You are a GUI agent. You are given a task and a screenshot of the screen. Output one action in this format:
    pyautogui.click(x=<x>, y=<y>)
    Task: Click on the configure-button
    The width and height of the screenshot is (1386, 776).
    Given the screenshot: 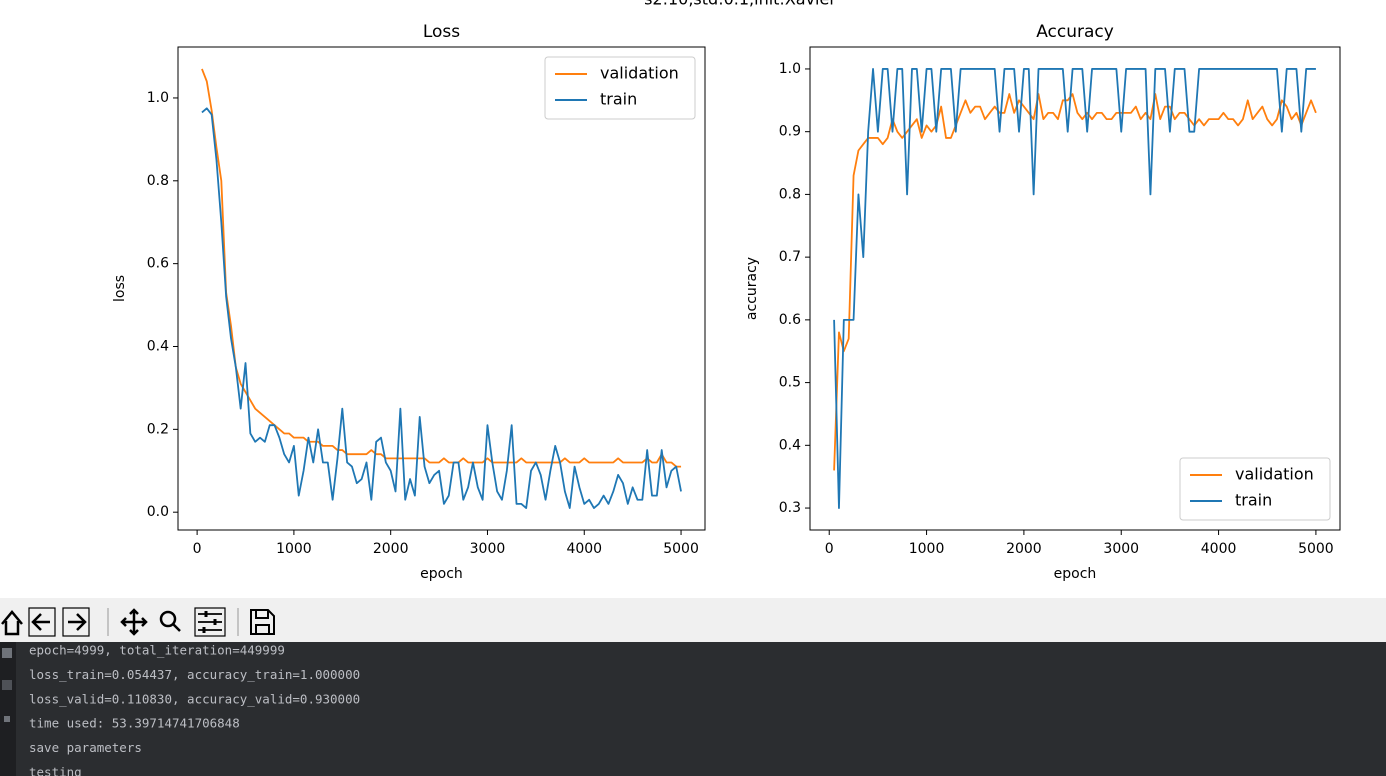 What is the action you would take?
    pyautogui.click(x=210, y=622)
    